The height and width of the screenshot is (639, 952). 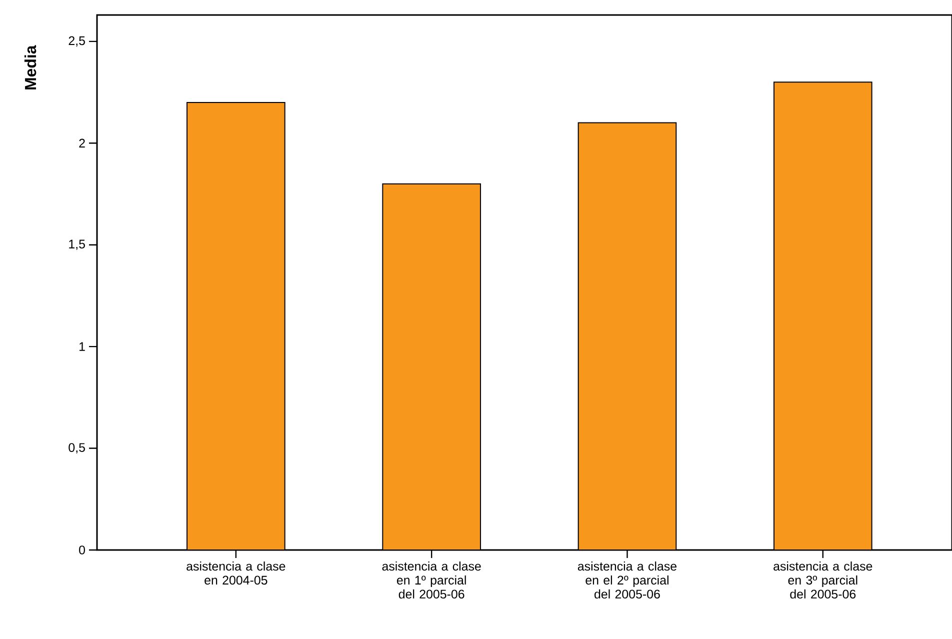 I want to click on y-axis-title: Media, so click(x=30, y=67).